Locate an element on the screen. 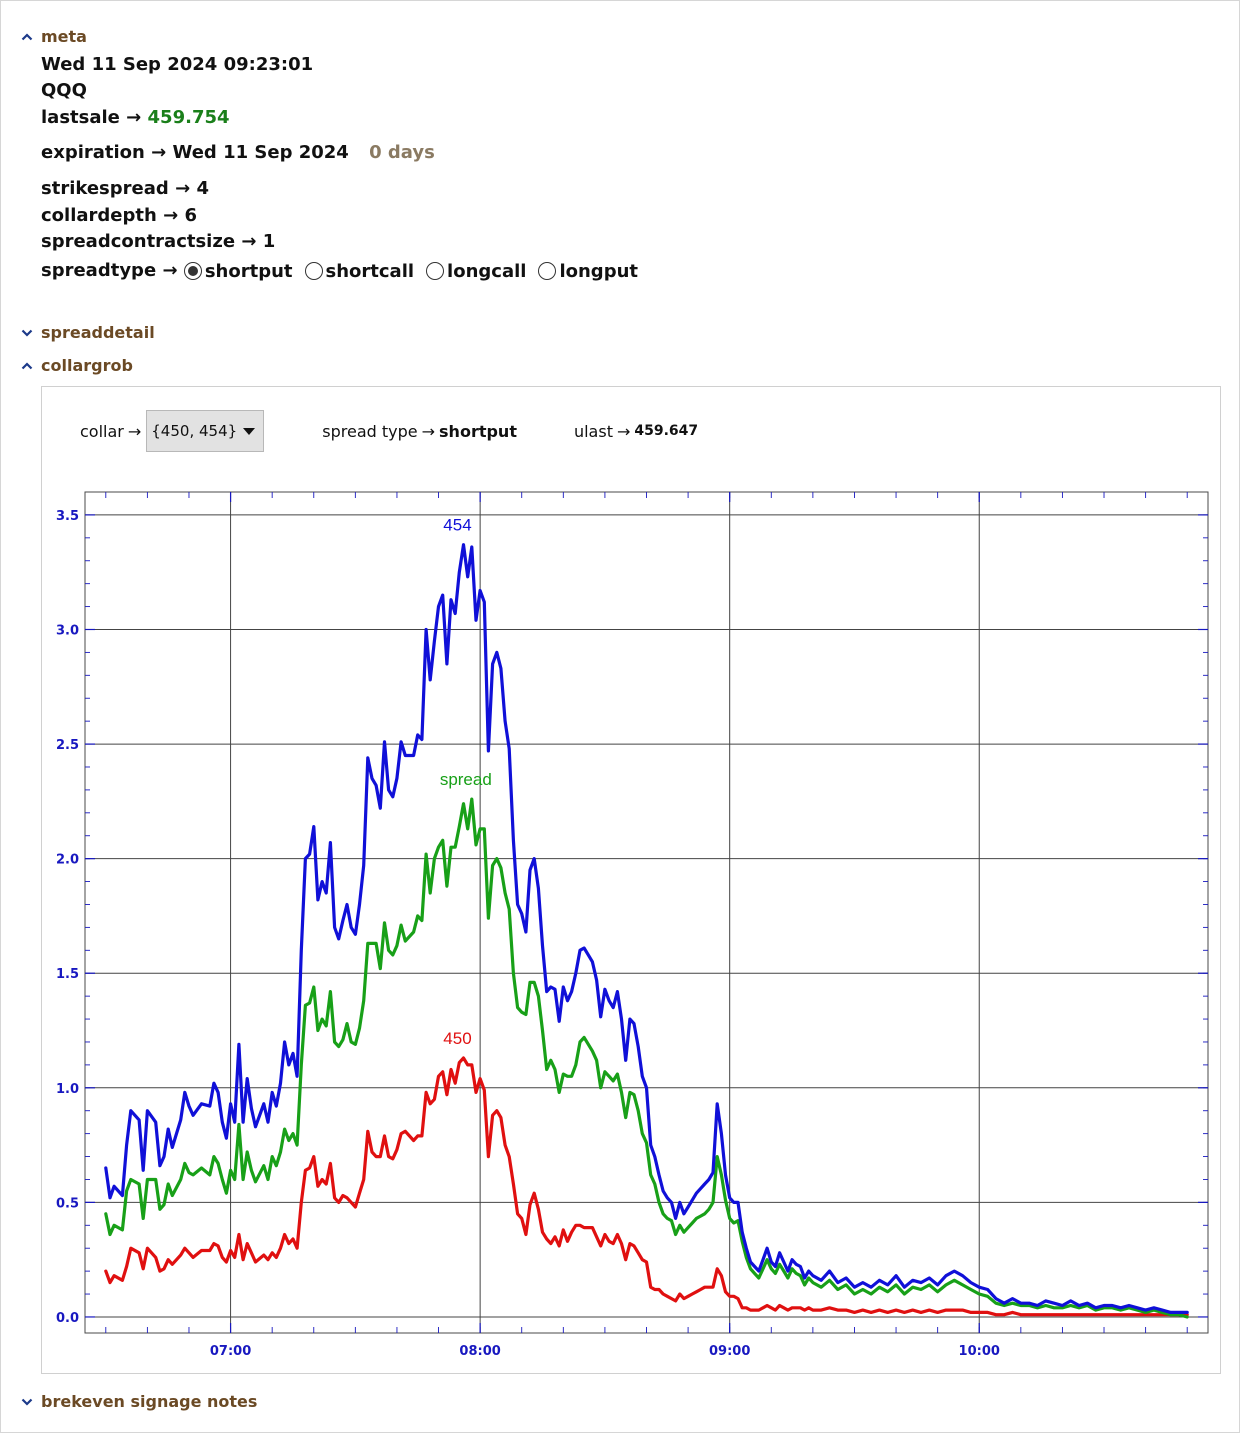  section-notes-toggle: brekeven signage notes is located at coordinates (137, 1401).